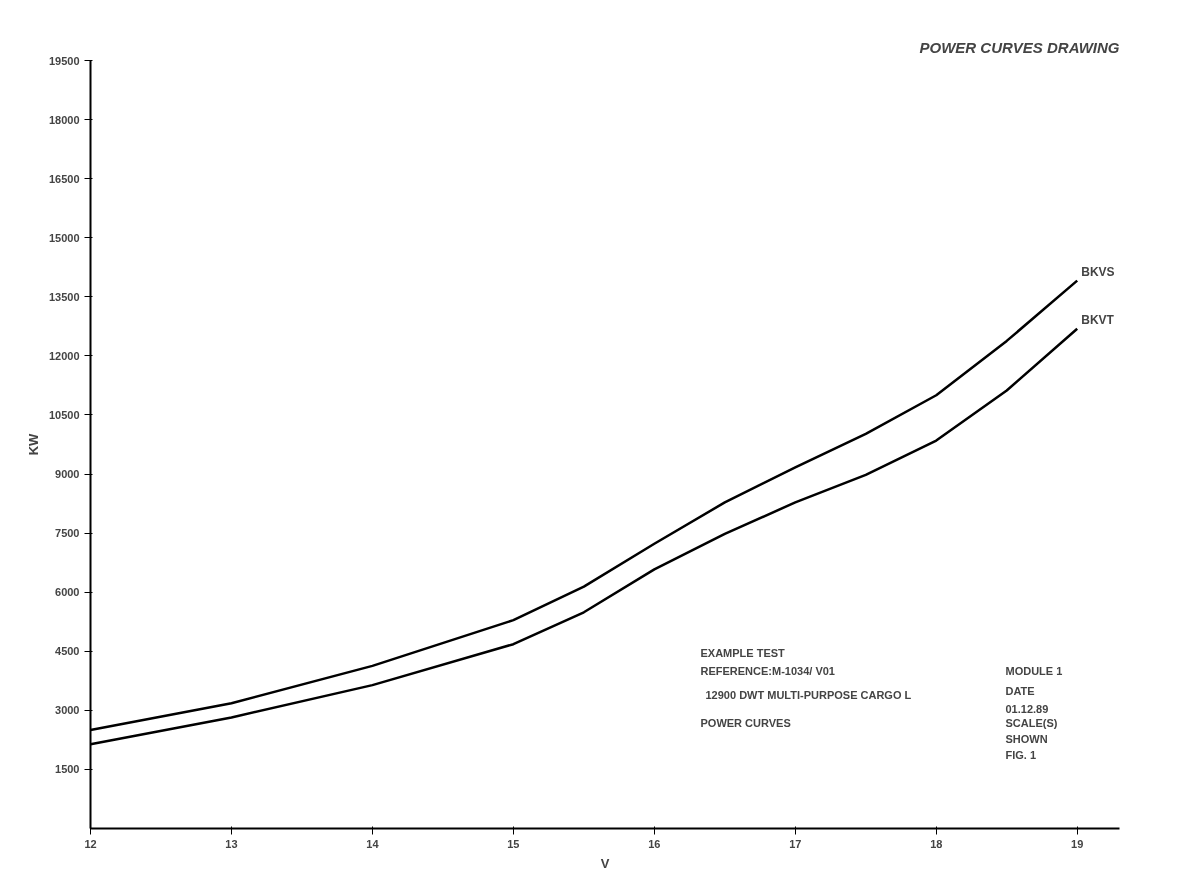 This screenshot has height=878, width=1189. Describe the element at coordinates (513, 843) in the screenshot. I see `x-tick-label: 15` at that location.